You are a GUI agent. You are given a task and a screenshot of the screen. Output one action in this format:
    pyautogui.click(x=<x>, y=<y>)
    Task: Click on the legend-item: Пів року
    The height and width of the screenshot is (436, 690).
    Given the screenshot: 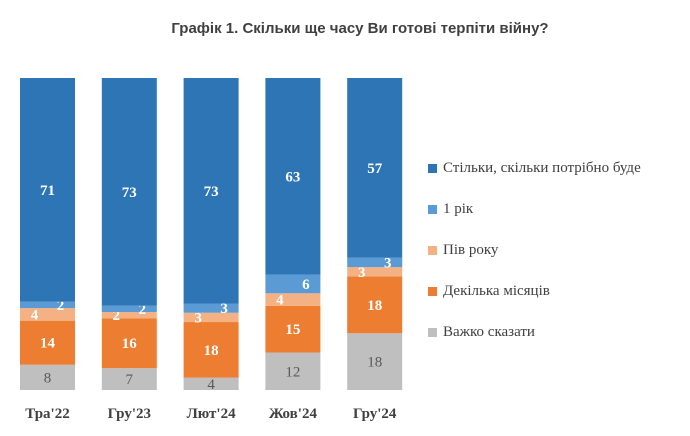 What is the action you would take?
    pyautogui.click(x=534, y=250)
    